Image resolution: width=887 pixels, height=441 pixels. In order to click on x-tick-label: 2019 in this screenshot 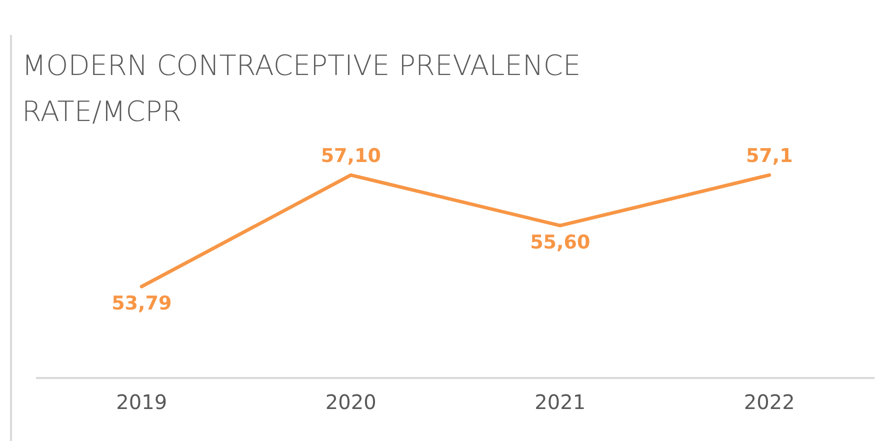, I will do `click(142, 402)`.